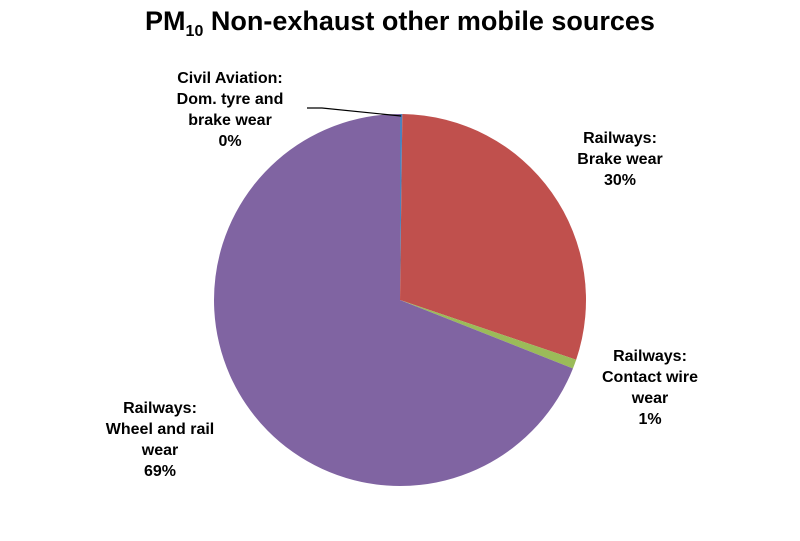 Image resolution: width=800 pixels, height=541 pixels. Describe the element at coordinates (650, 388) in the screenshot. I see `slice-label-contact-wire: Railways: Contact wire wear 1%` at that location.